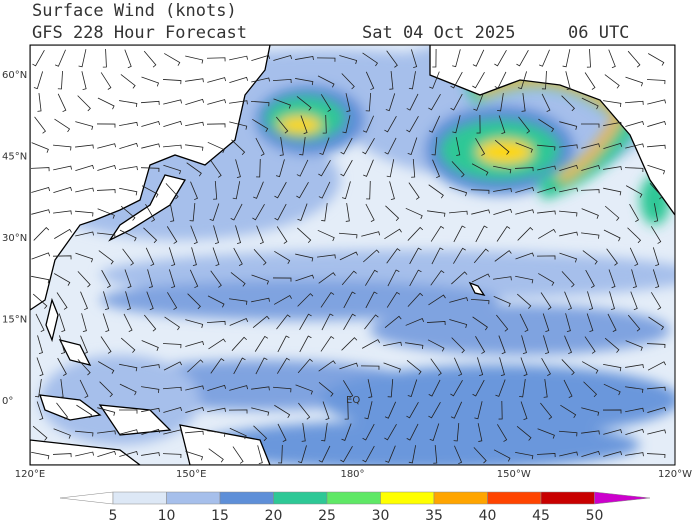 This screenshot has height=529, width=700. Describe the element at coordinates (30, 474) in the screenshot. I see `lon-label: 120°E` at that location.